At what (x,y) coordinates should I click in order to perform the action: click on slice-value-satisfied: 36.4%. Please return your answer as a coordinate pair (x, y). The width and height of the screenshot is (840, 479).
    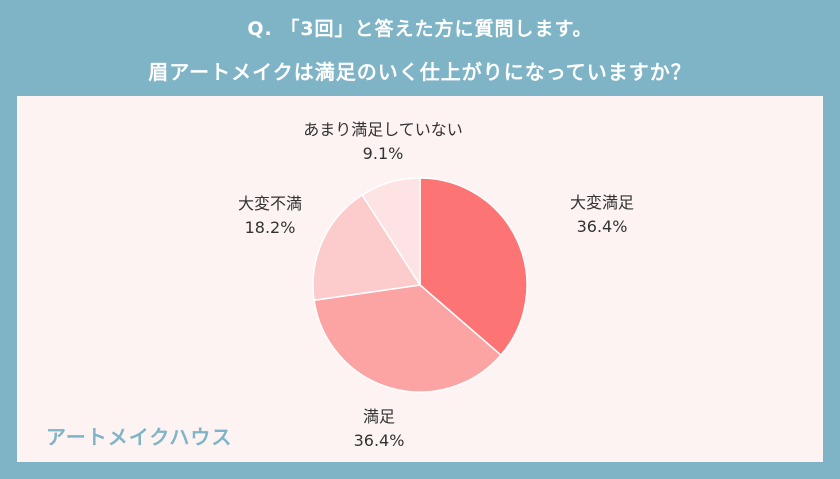
    Looking at the image, I should click on (379, 440).